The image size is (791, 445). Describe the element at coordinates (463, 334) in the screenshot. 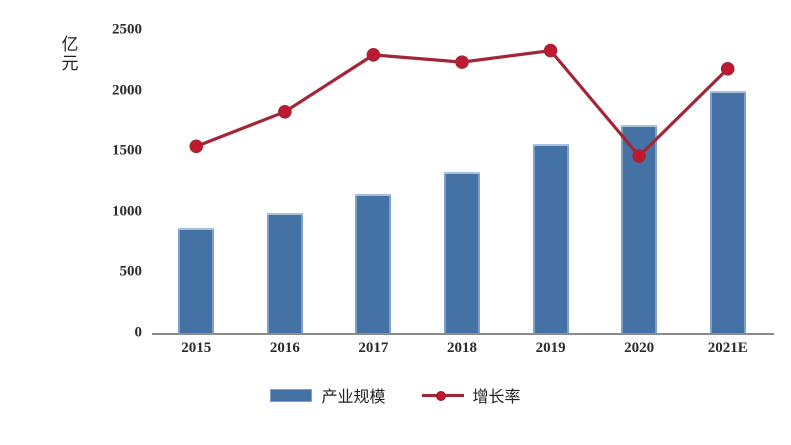

I see `x-axis-line` at that location.